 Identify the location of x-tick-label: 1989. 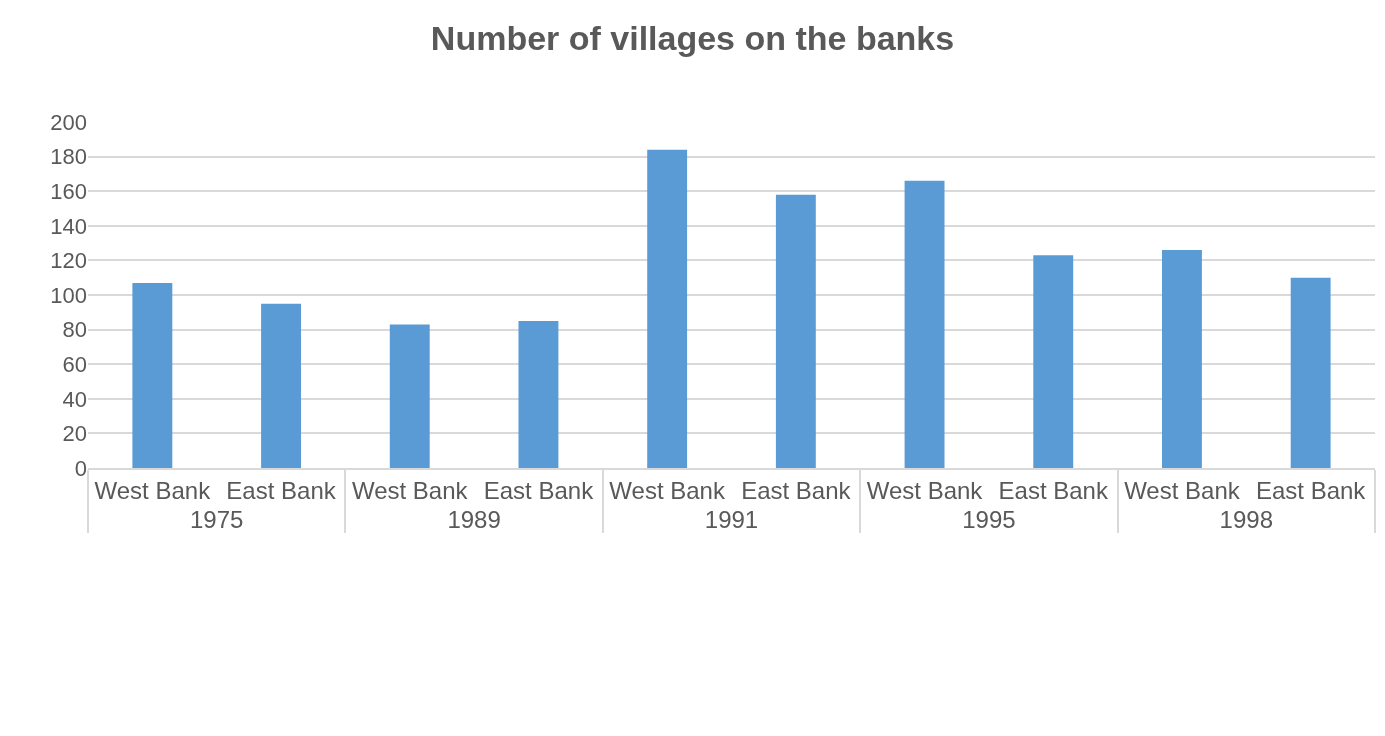
(474, 519).